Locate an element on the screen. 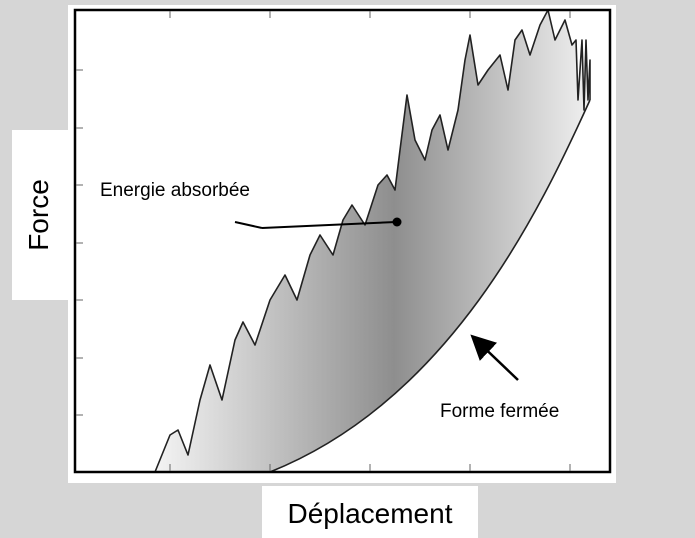 The width and height of the screenshot is (695, 538). y-axis-label: Force is located at coordinates (38, 215).